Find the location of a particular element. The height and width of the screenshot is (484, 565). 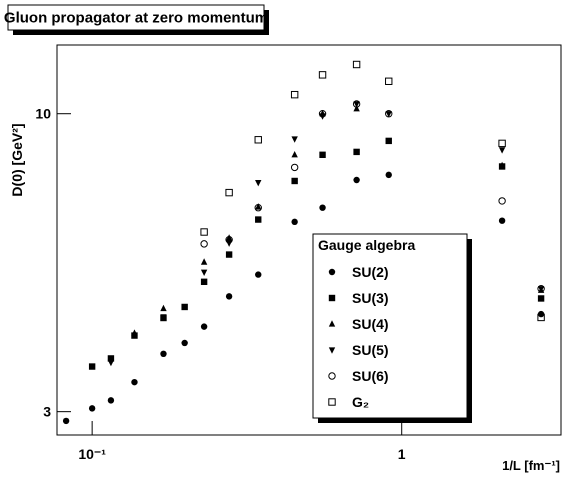

y-axis-label: D(0) [GeV²] is located at coordinates (17, 159).